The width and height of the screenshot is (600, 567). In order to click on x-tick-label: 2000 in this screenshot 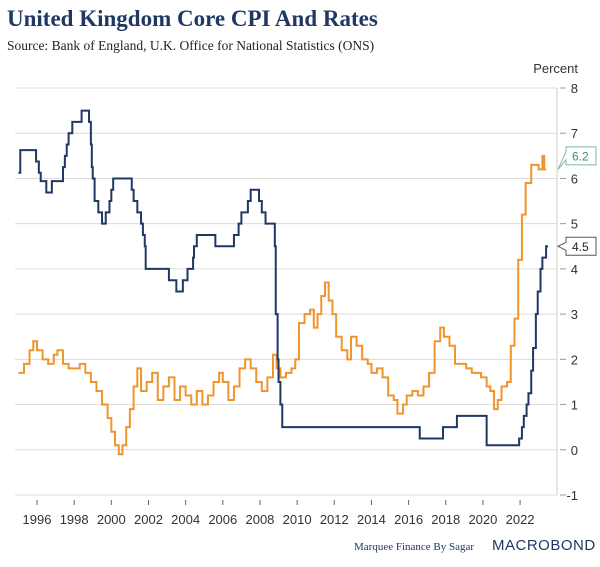, I will do `click(111, 519)`.